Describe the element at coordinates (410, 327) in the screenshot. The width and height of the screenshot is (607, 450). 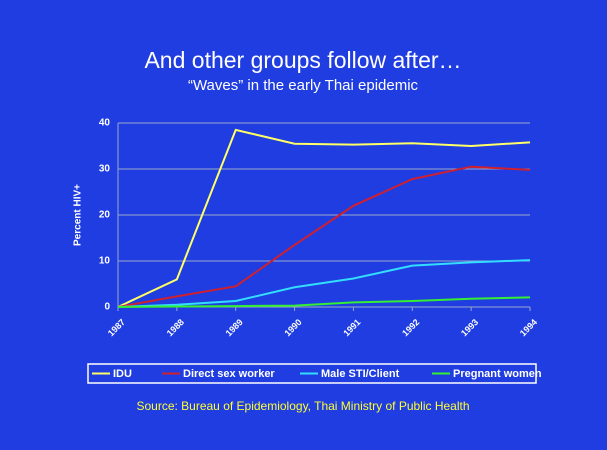
I see `x-tick-label: 1992` at that location.